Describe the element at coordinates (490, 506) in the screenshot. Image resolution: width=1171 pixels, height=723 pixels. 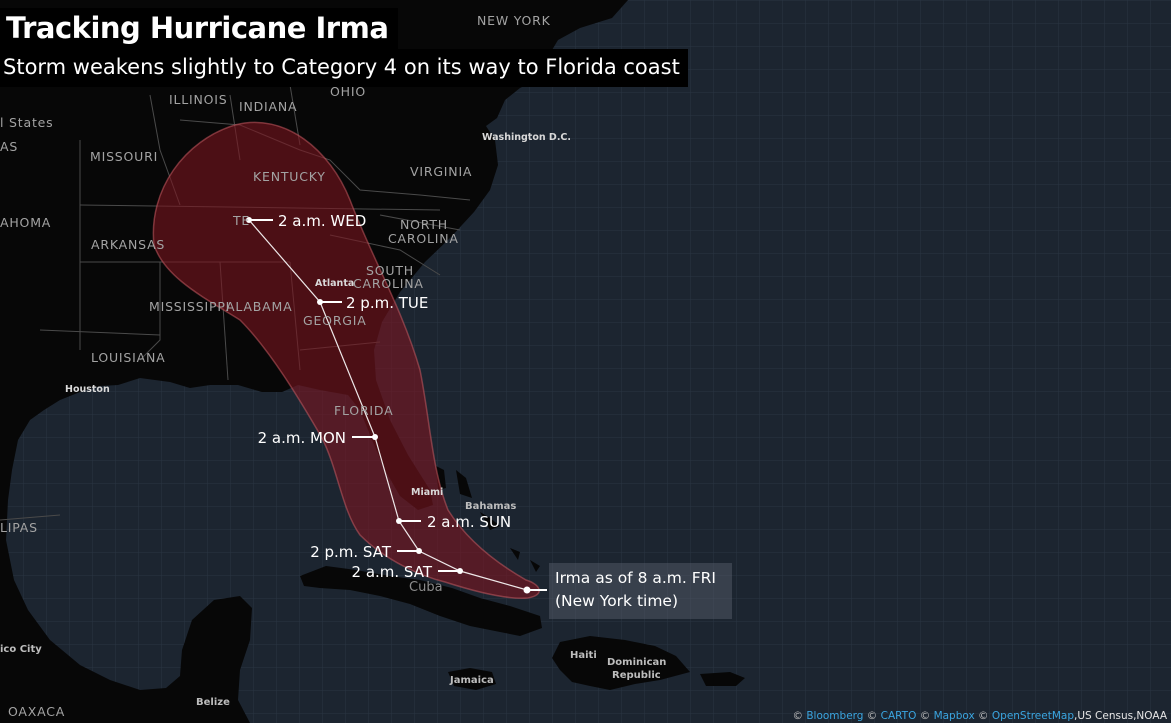
I see `map-label-bahamas: Bahamas` at that location.